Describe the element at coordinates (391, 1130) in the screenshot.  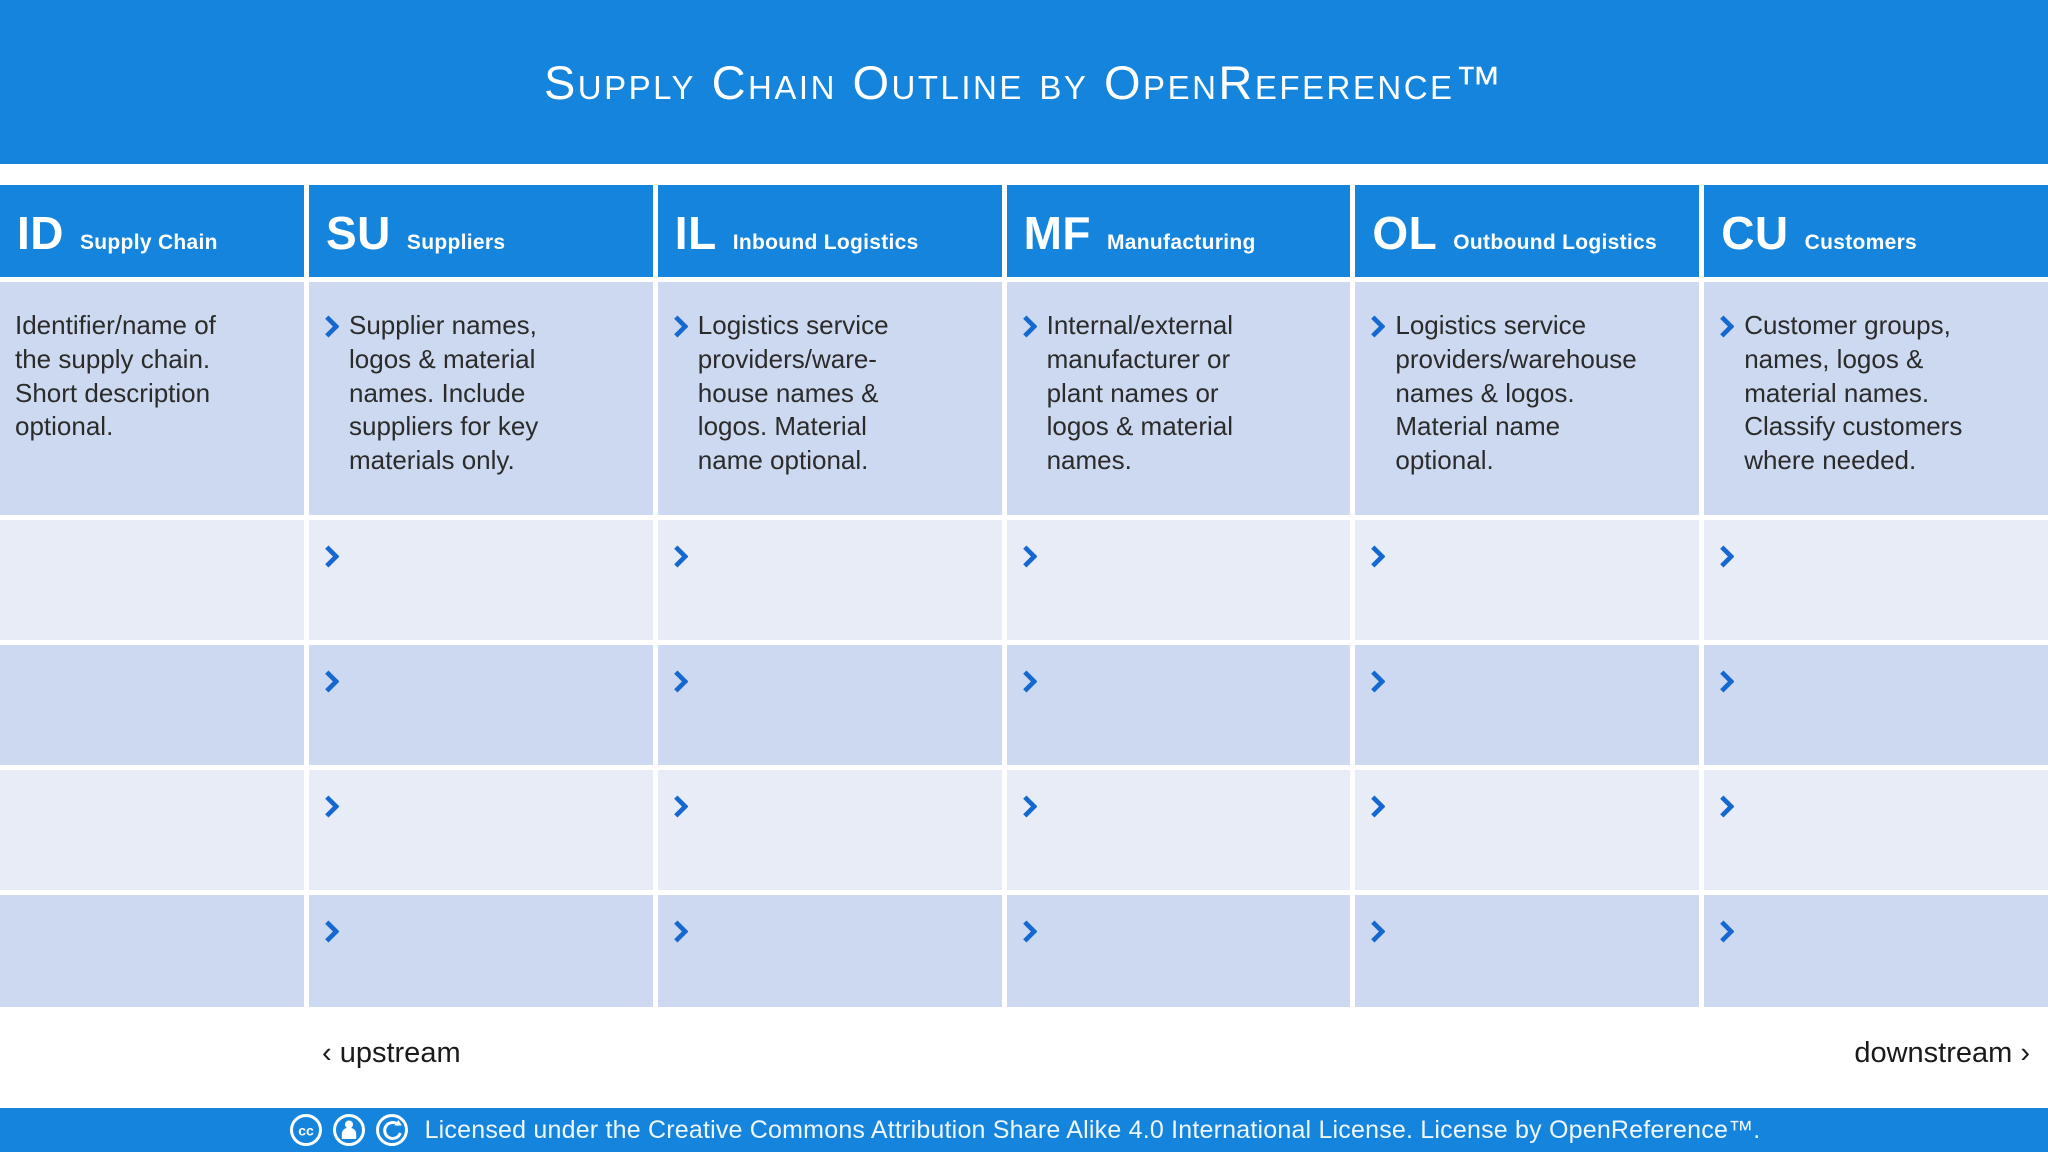
I see `cc-sa-icon` at that location.